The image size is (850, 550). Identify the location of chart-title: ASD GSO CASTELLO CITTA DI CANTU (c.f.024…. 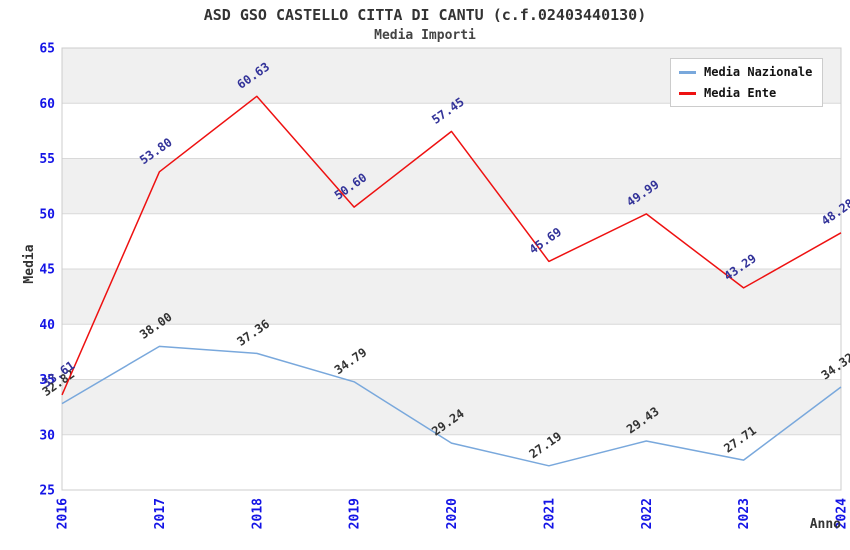
(425, 15).